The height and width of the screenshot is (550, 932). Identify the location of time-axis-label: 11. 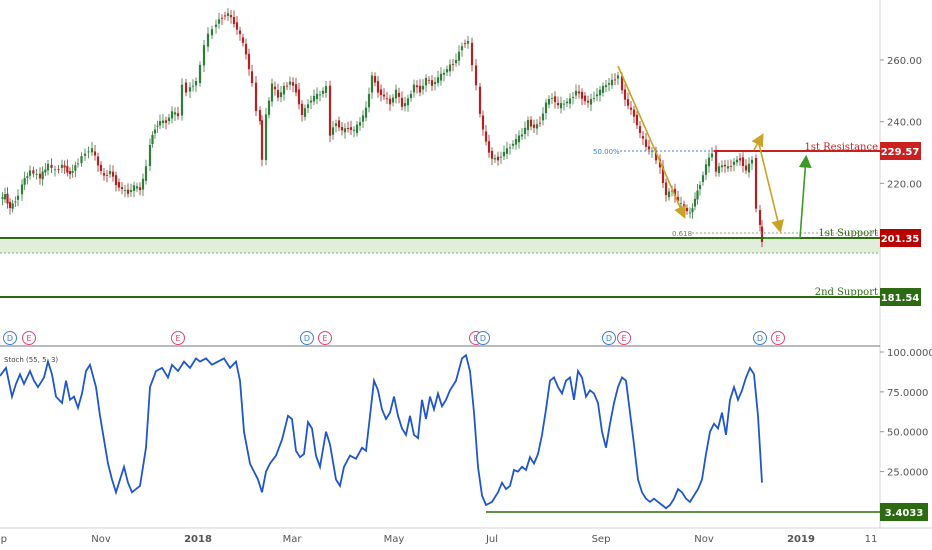
(871, 539).